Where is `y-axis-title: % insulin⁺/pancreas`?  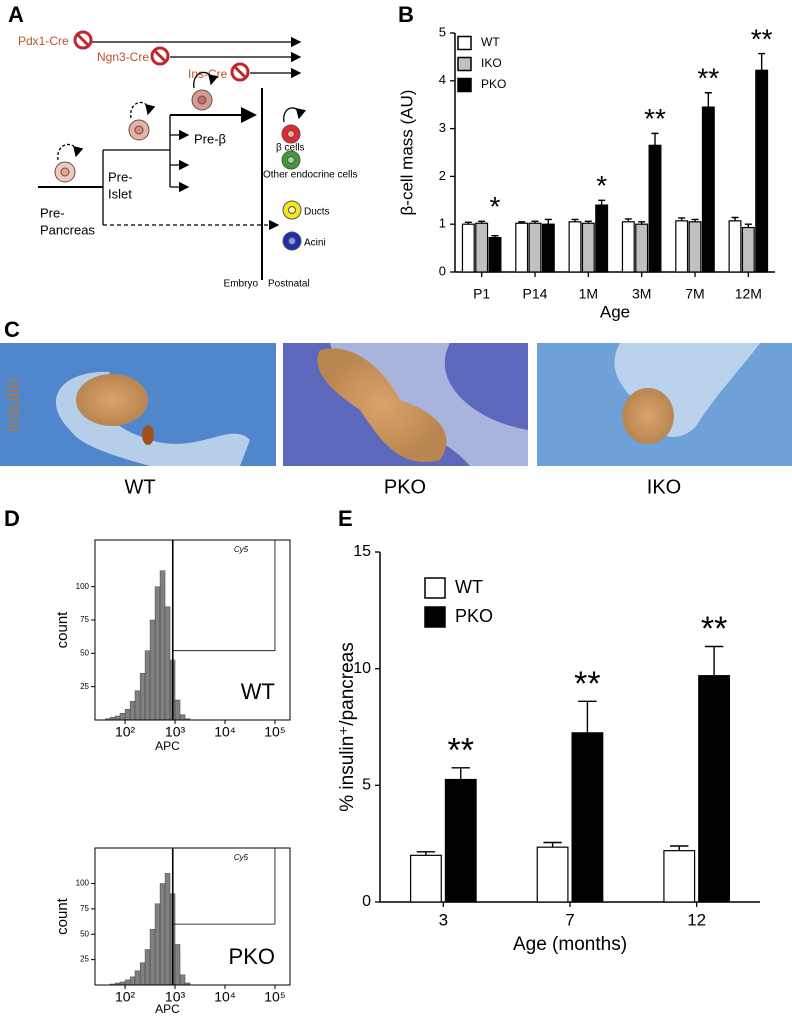
y-axis-title: % insulin⁺/pancreas is located at coordinates (347, 727).